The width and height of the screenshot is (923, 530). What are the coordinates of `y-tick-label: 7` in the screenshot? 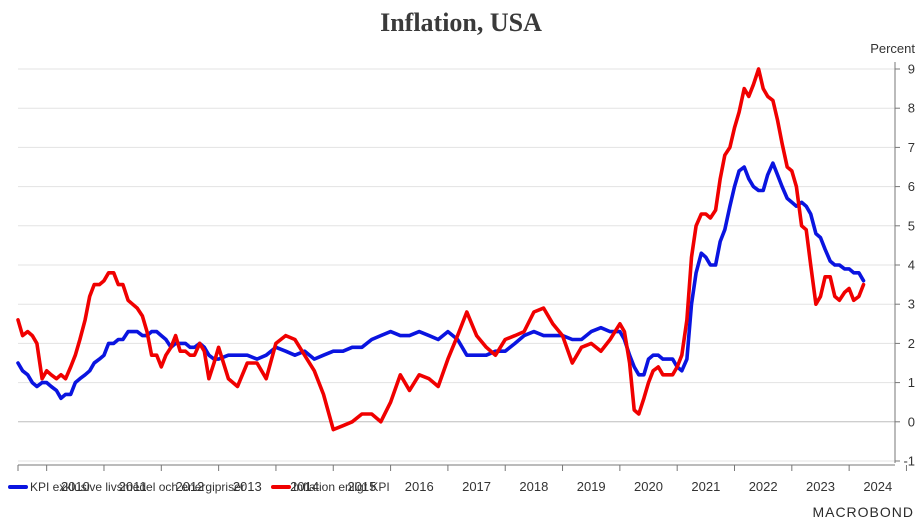 It's located at (911, 147).